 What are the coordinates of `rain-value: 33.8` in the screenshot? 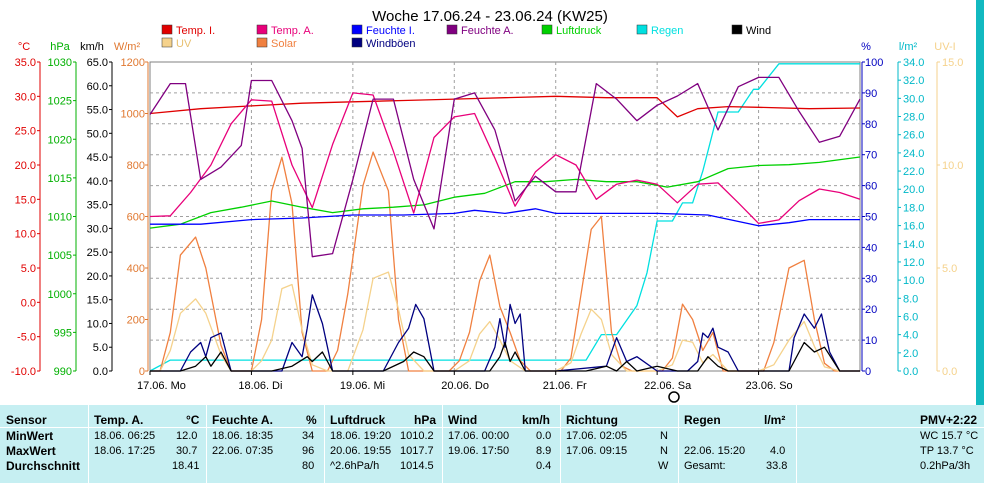 It's located at (777, 466).